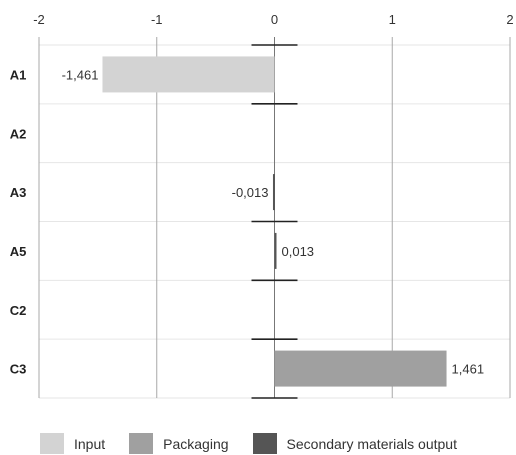 The width and height of the screenshot is (516, 455). I want to click on category-label-a1: A1, so click(18, 74).